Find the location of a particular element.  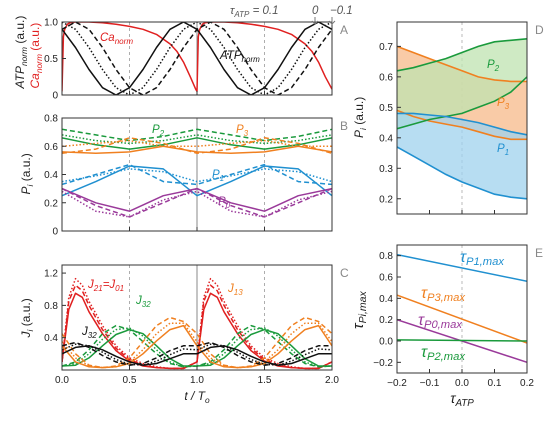

annotation: Canorm is located at coordinates (116, 39).